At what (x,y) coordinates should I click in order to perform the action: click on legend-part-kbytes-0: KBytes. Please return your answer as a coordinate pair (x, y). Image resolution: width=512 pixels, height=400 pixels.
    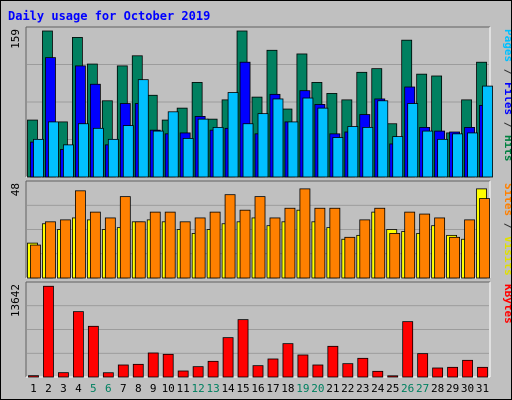
    Looking at the image, I should click on (506, 304).